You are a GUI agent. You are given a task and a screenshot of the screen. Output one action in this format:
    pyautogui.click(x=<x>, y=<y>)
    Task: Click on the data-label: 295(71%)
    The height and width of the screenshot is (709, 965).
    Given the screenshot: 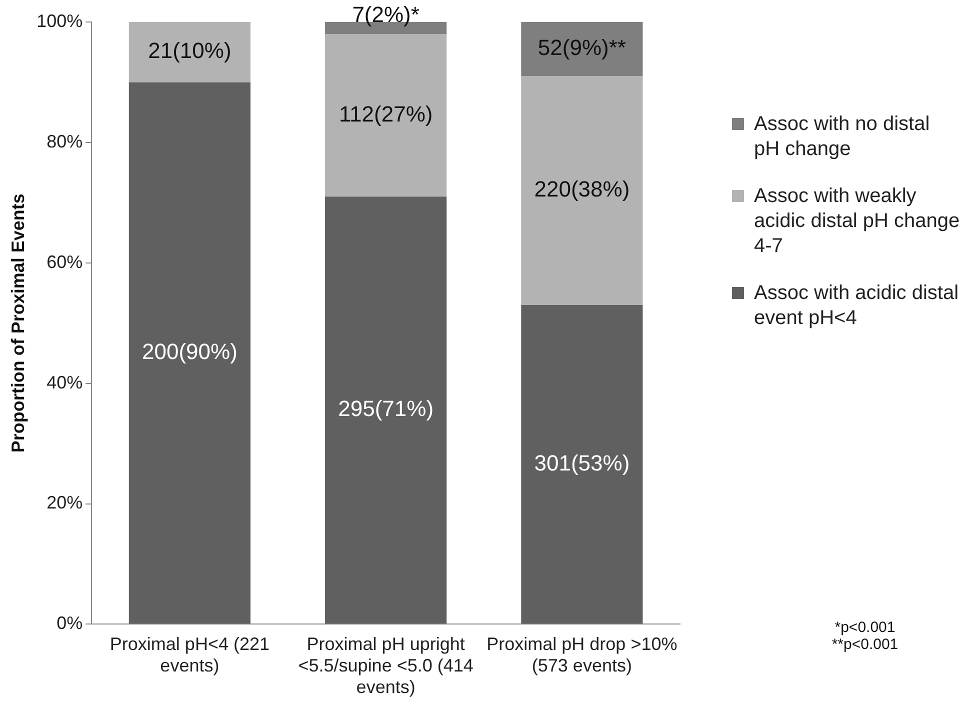 What is the action you would take?
    pyautogui.click(x=386, y=409)
    